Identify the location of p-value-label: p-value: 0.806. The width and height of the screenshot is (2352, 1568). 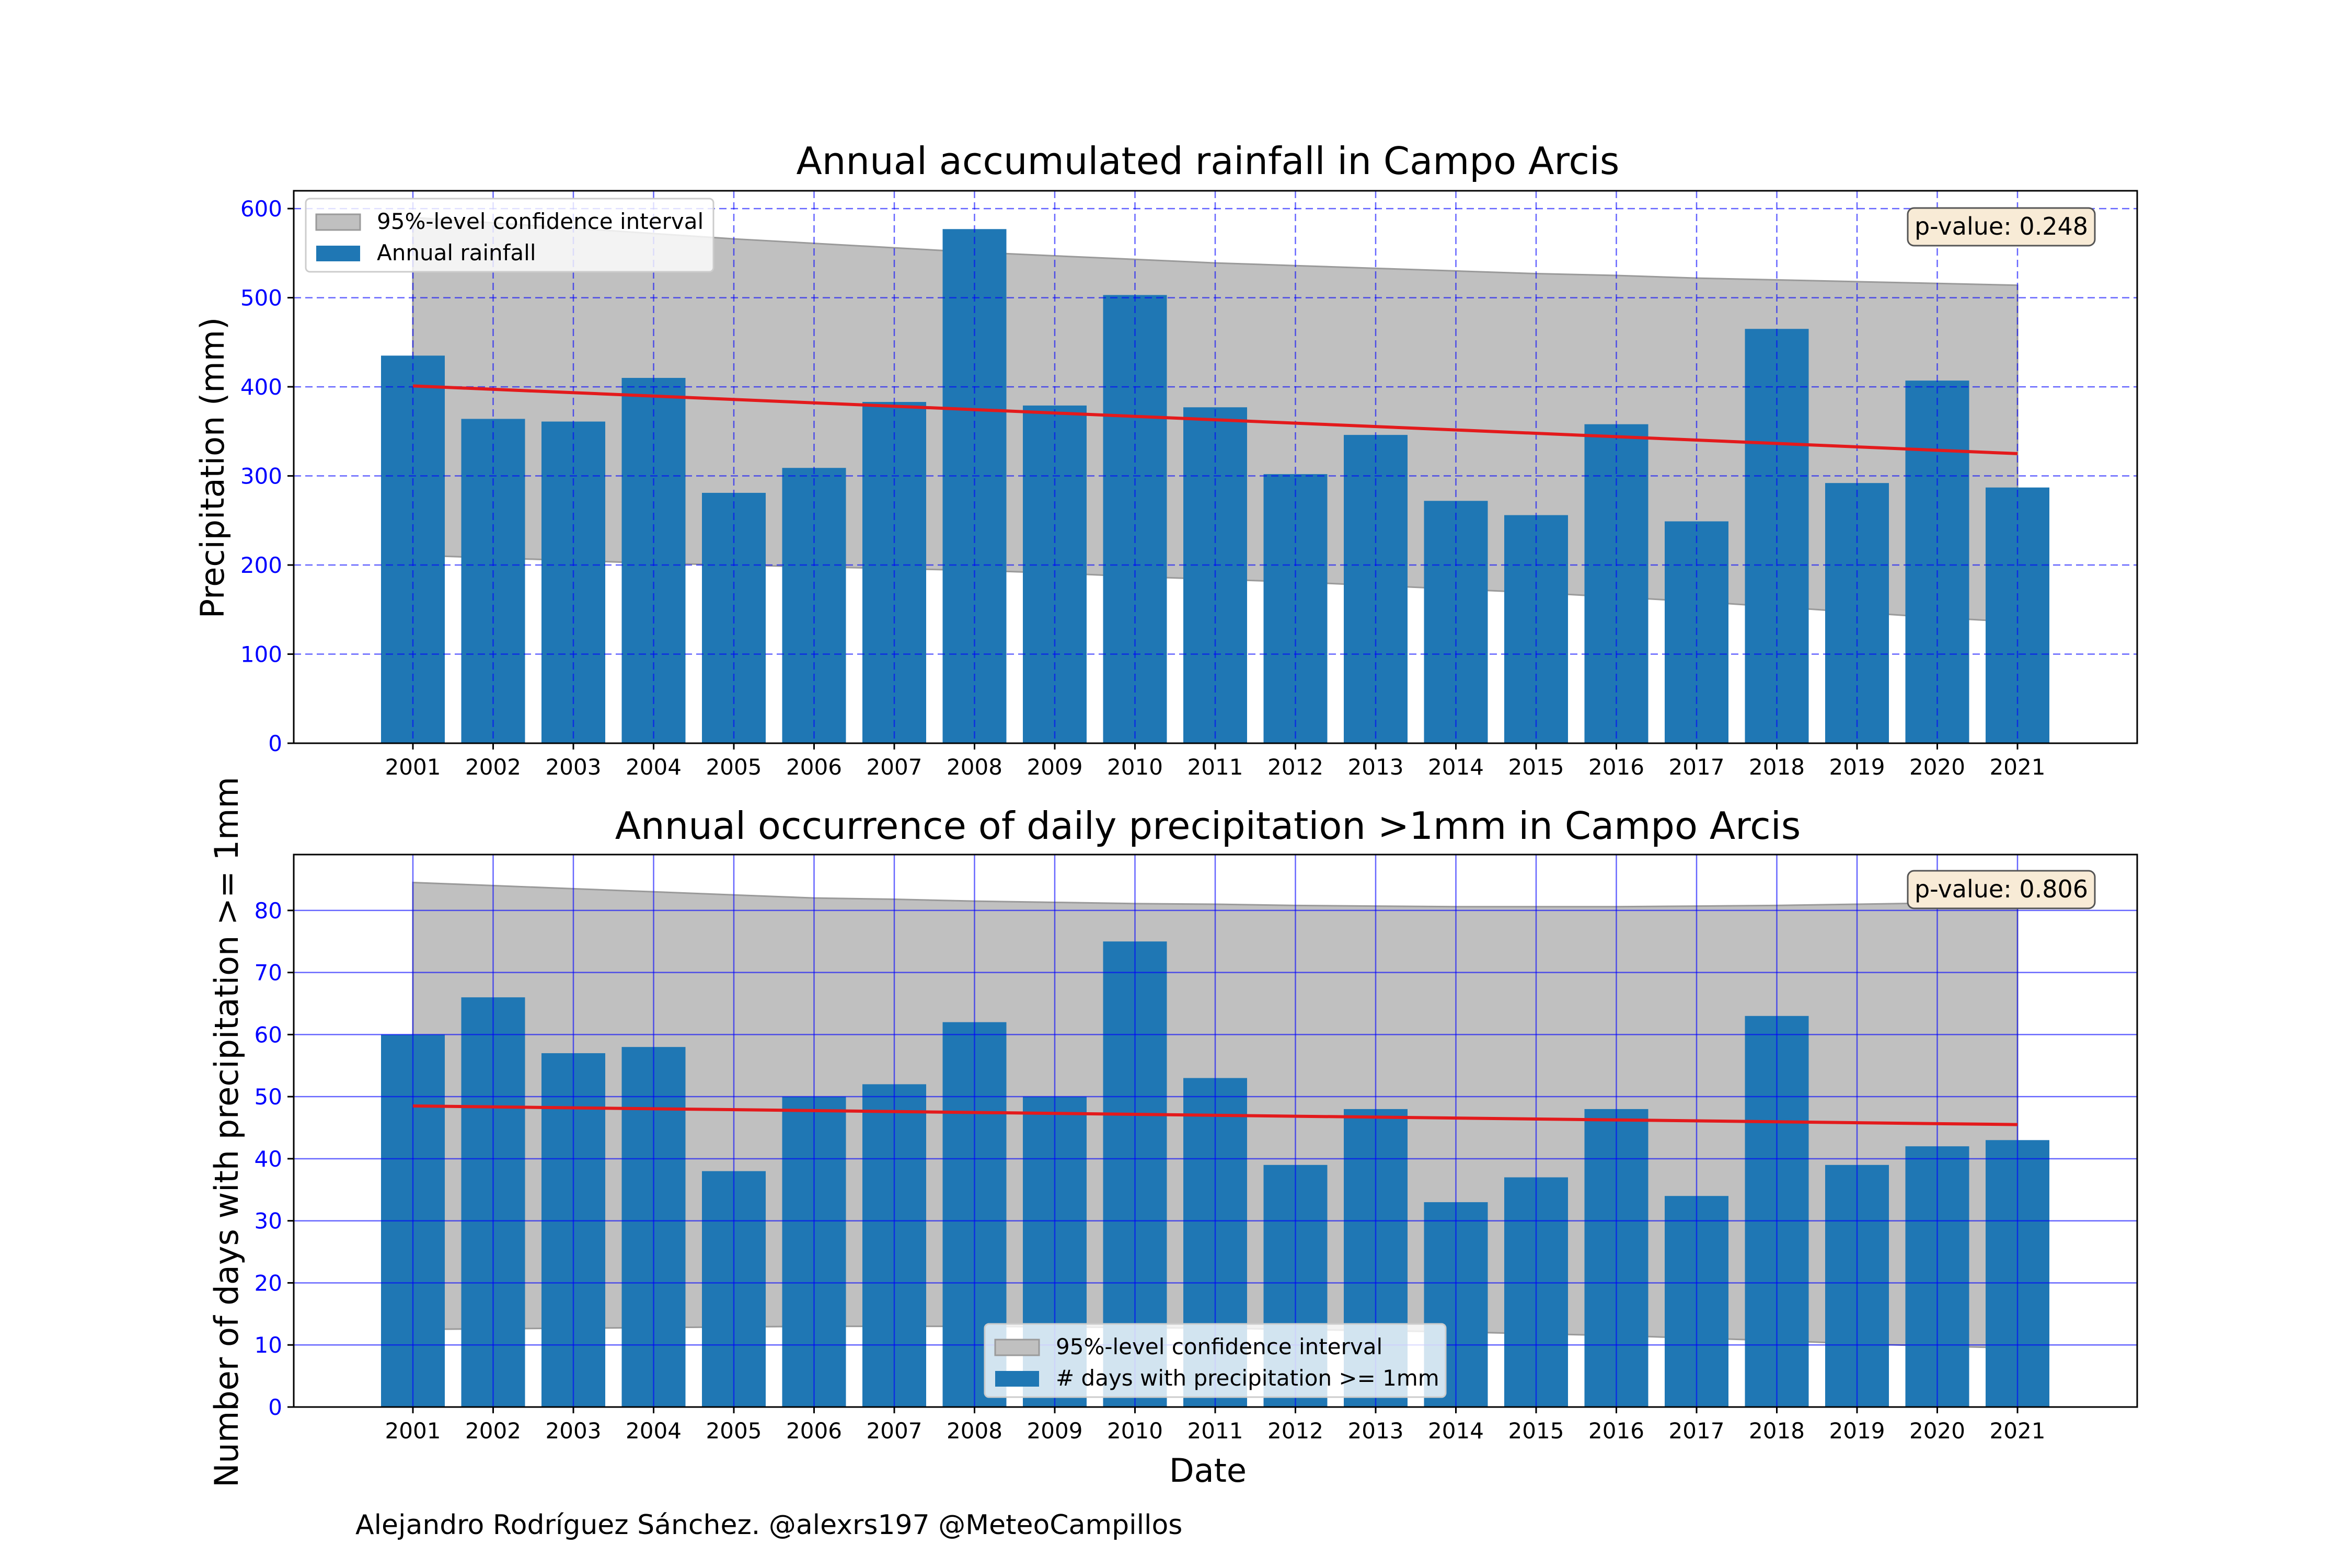
(2001, 889).